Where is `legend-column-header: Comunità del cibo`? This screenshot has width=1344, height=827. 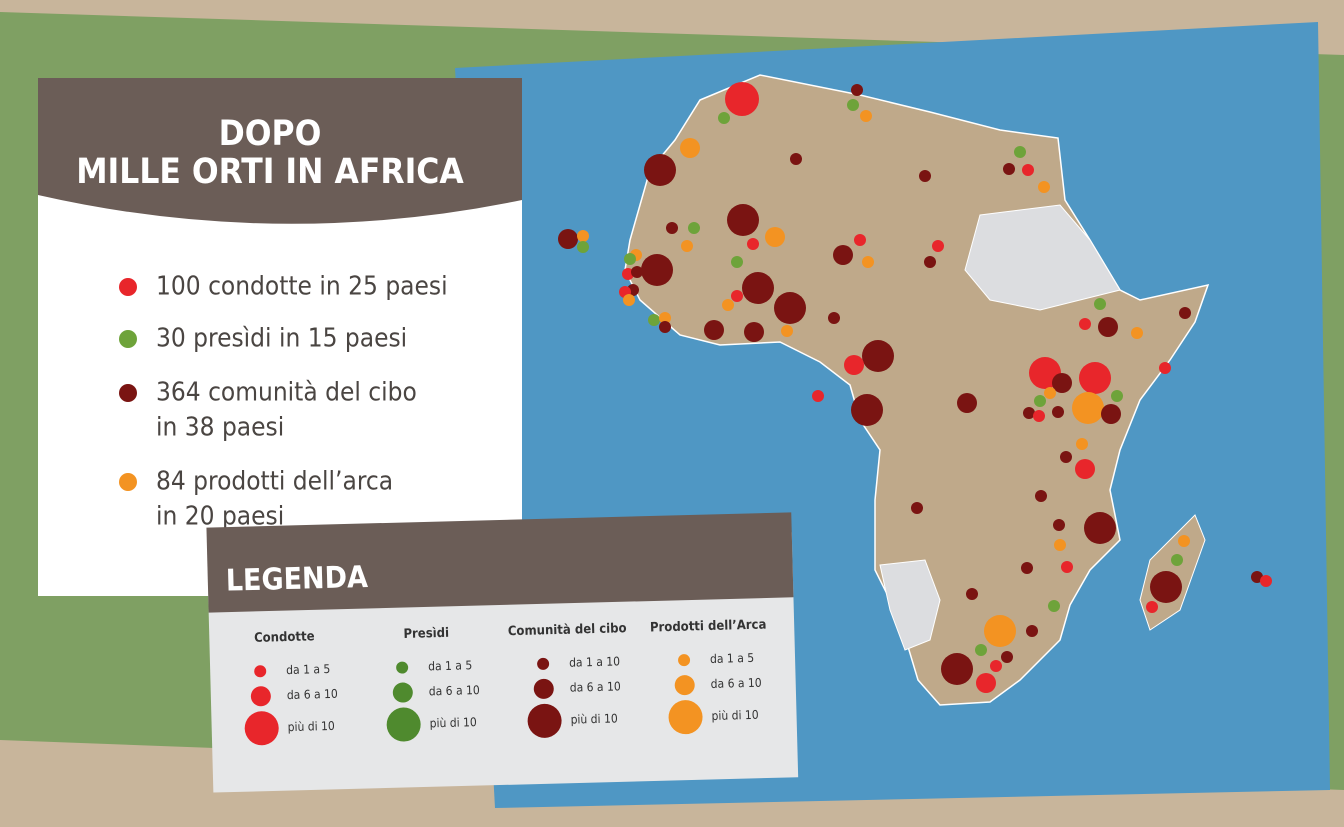
legend-column-header: Comunità del cibo is located at coordinates (567, 630).